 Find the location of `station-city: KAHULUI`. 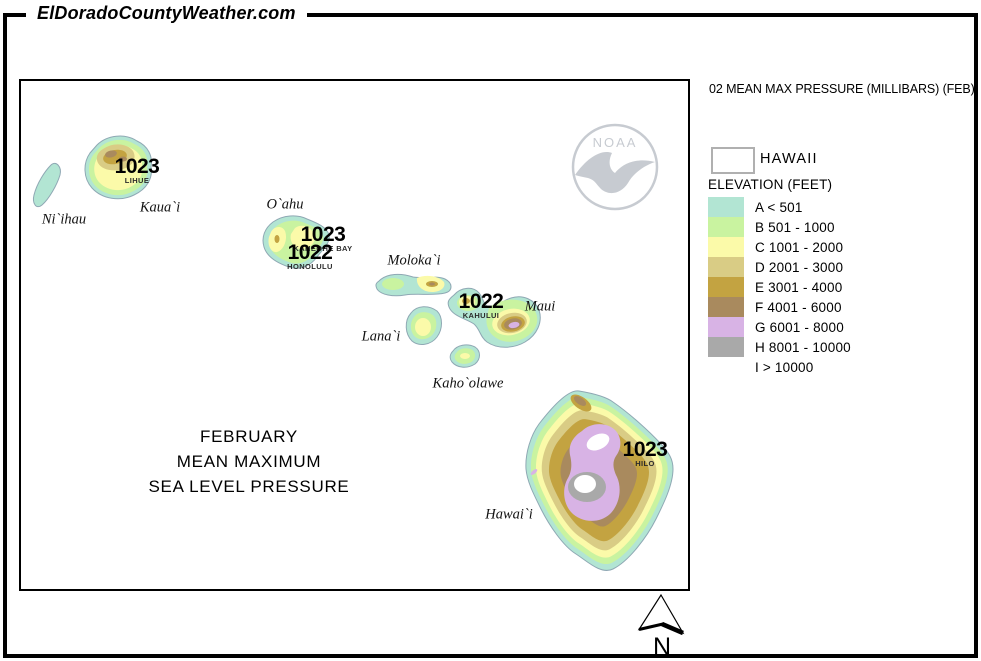

station-city: KAHULUI is located at coordinates (481, 315).